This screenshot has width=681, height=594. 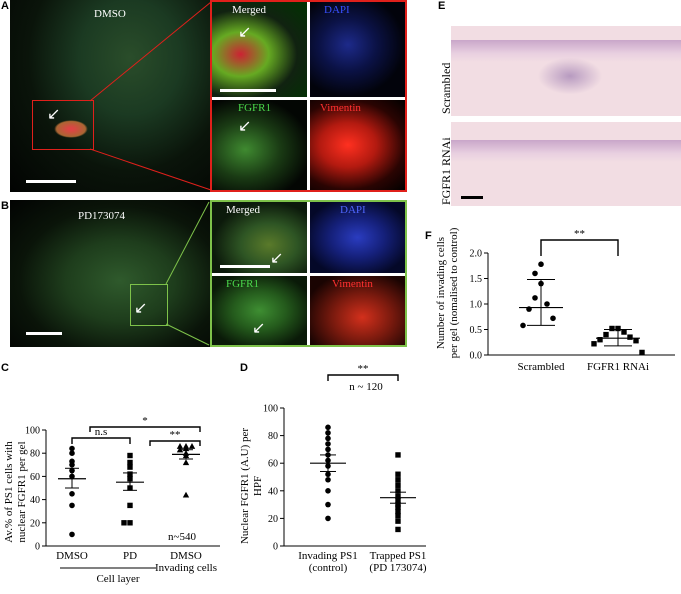 I want to click on panel-e-label-rnai: FGFR1 RNAi, so click(x=446, y=171).